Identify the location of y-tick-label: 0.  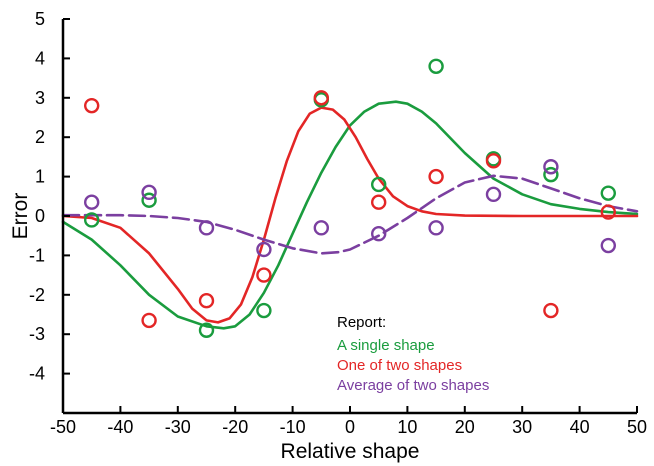
(40, 216).